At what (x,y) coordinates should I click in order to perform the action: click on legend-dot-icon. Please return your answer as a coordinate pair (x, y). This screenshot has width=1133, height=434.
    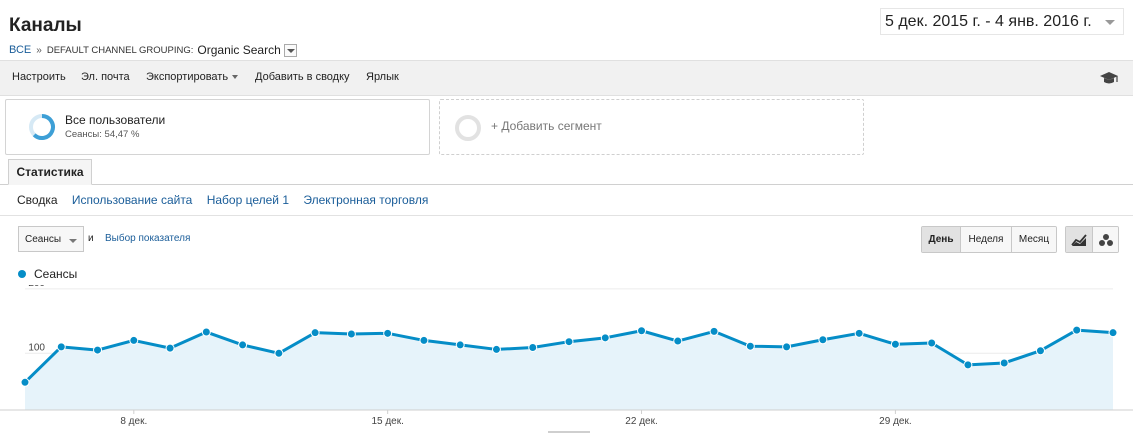
    Looking at the image, I should click on (22, 274).